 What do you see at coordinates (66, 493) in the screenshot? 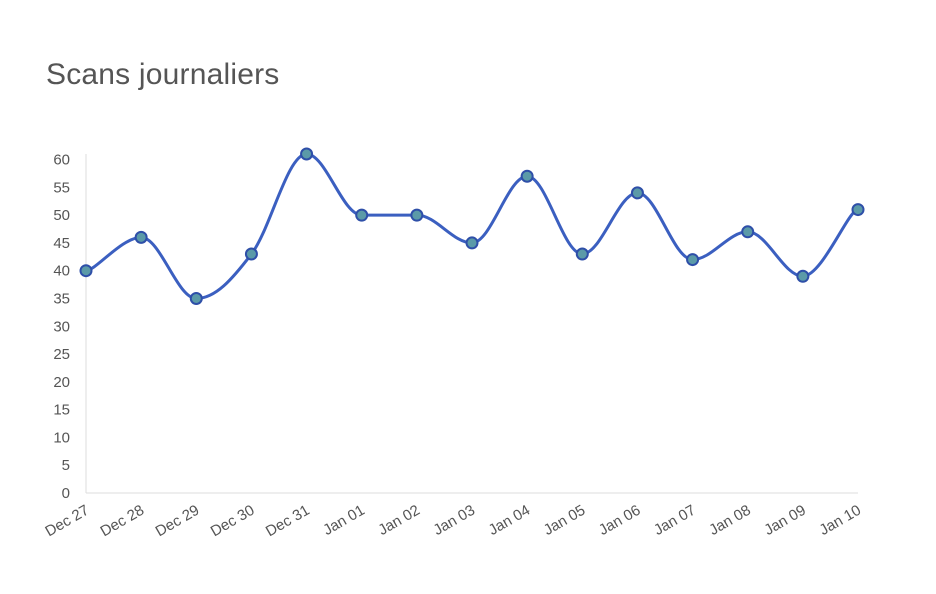
I see `y-tick-label: 0` at bounding box center [66, 493].